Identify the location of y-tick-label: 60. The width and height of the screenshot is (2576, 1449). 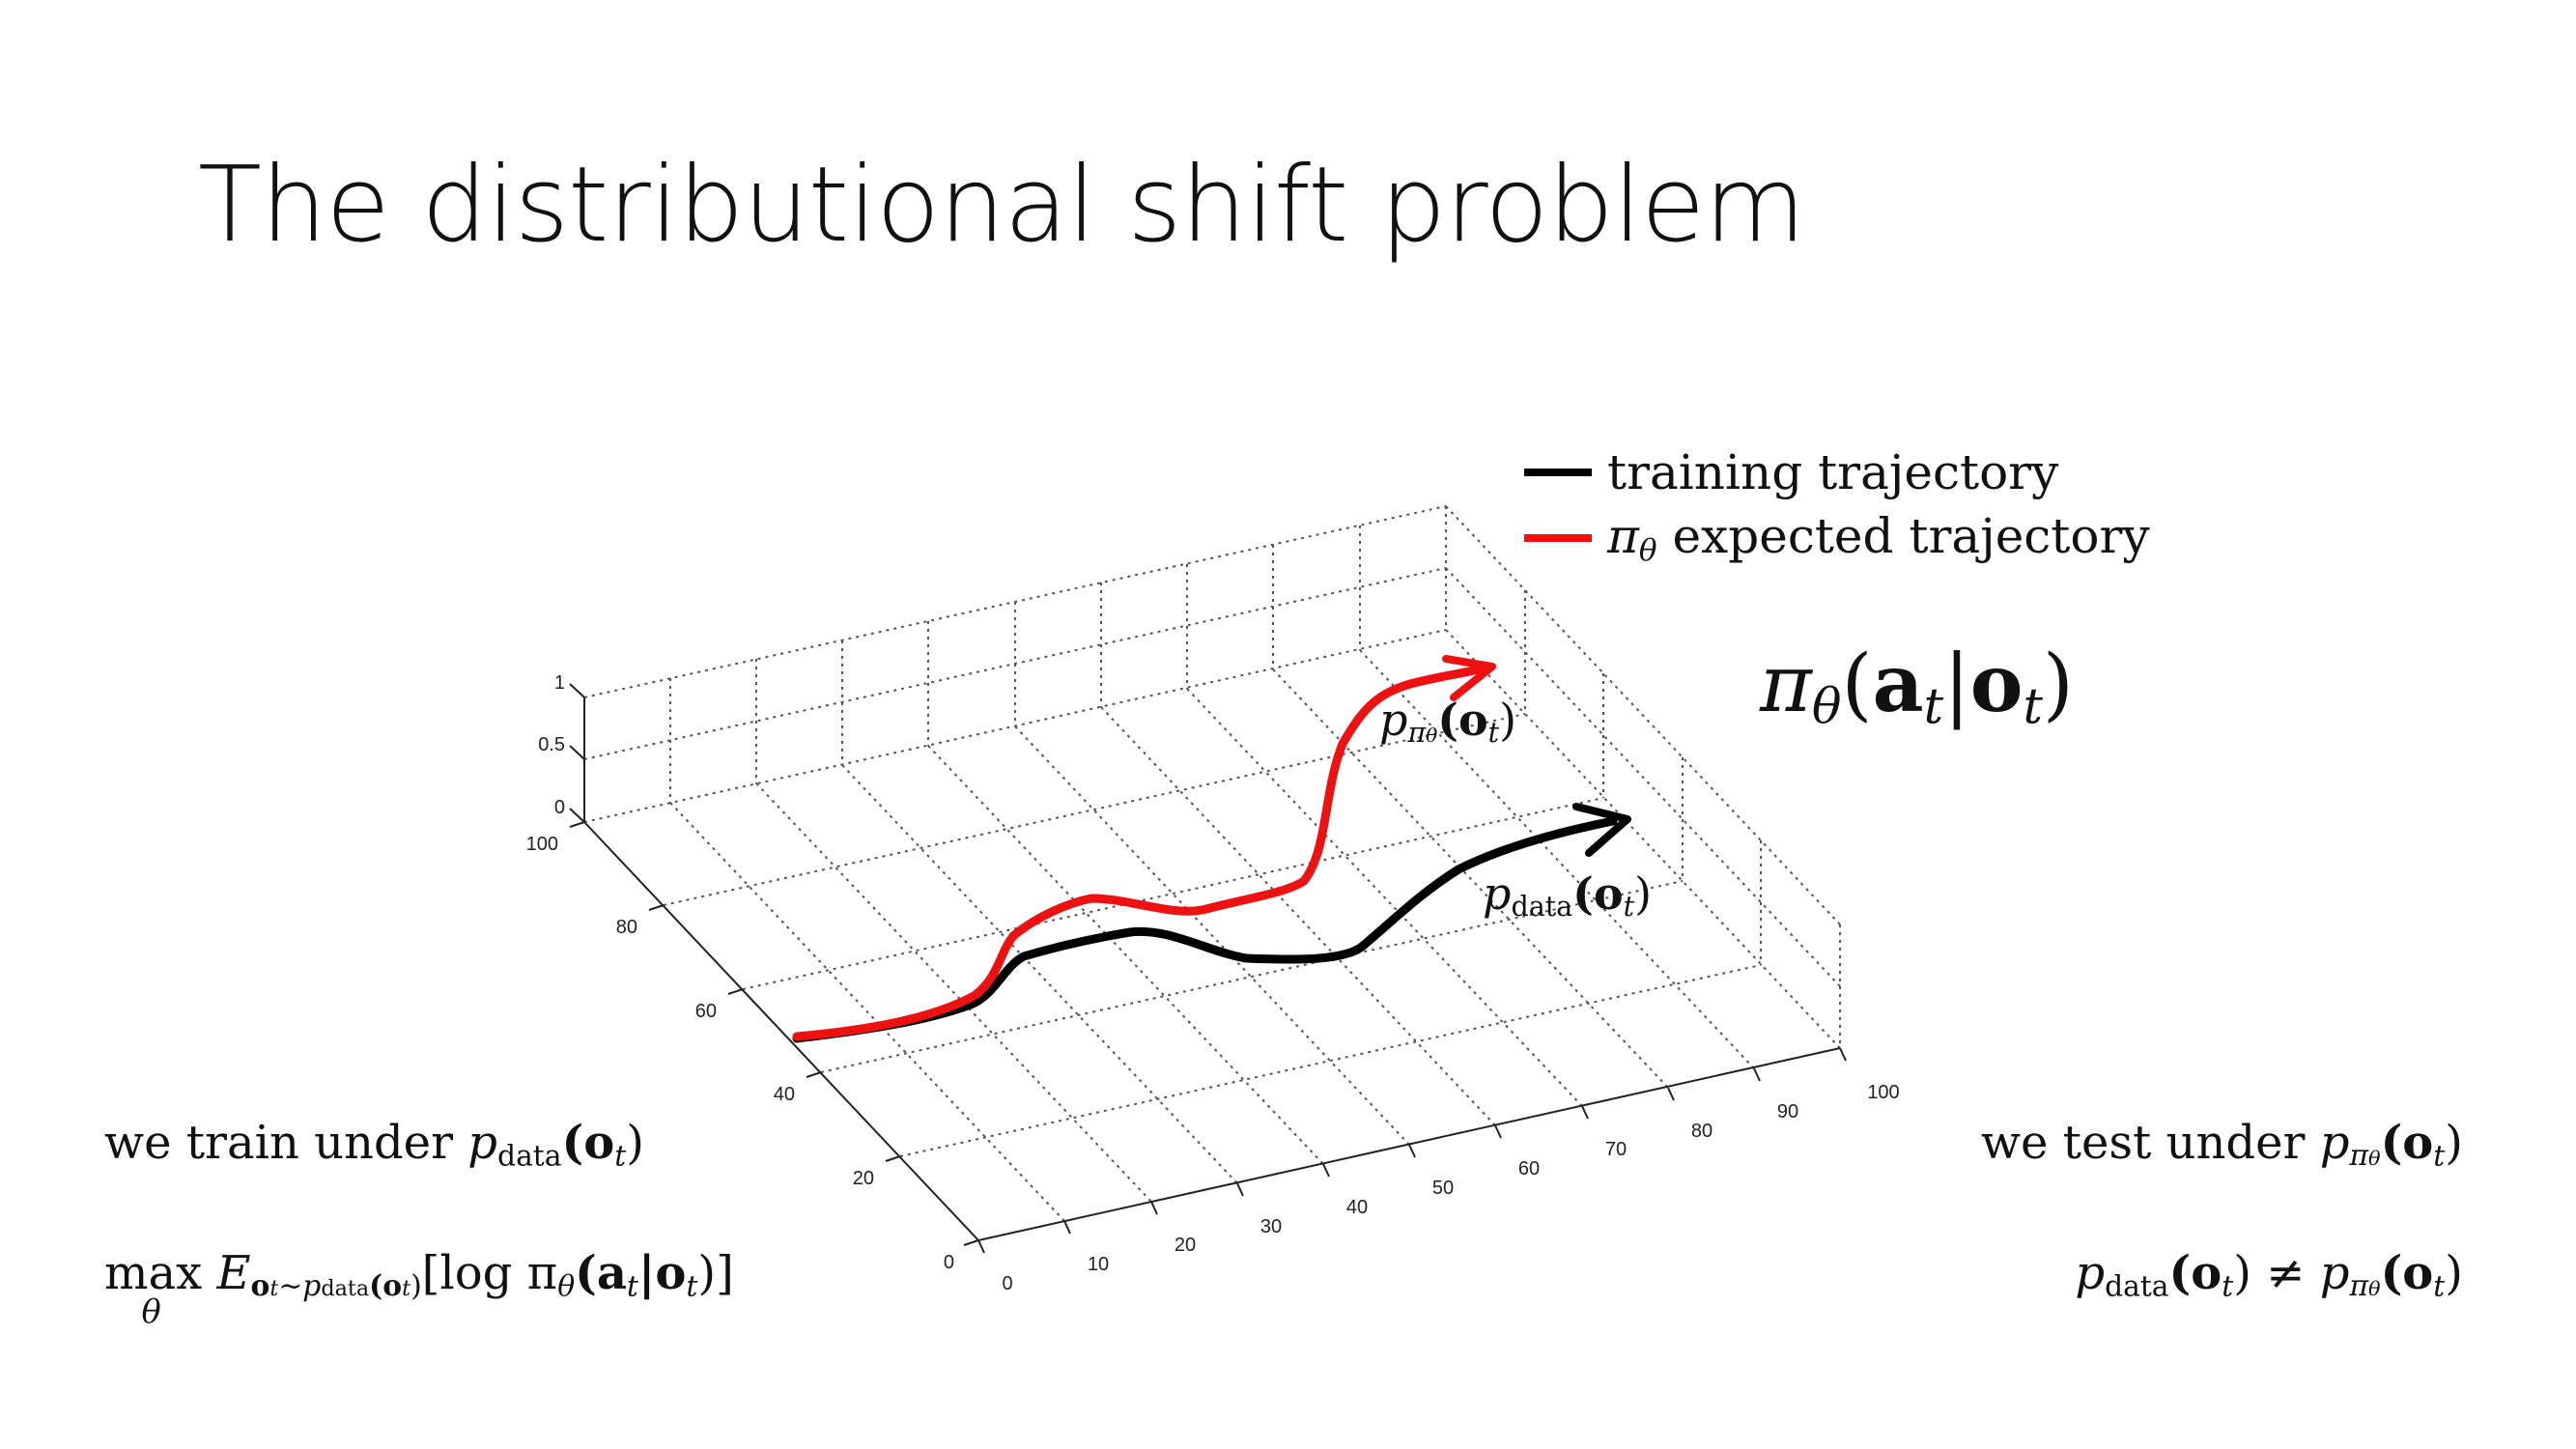
(706, 1011).